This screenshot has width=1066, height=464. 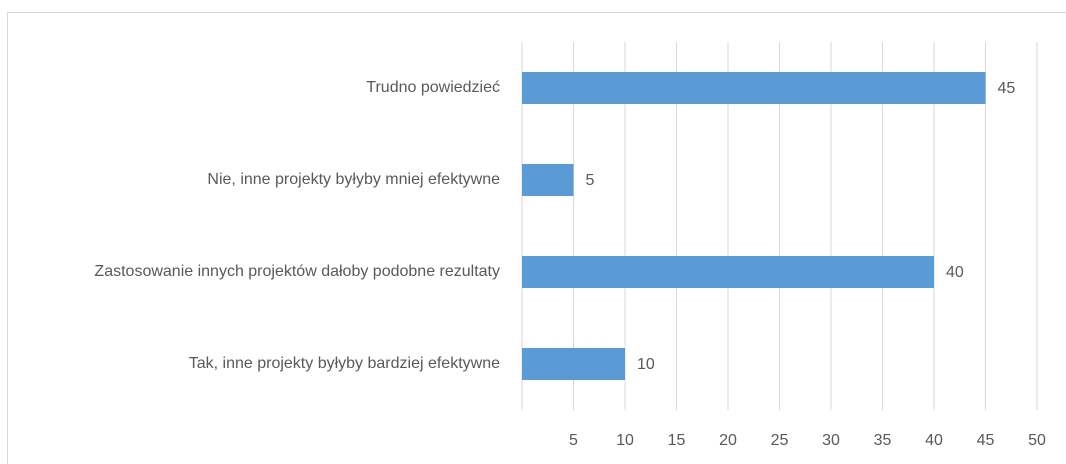 I want to click on category-label: Trudno powiedzieć, so click(x=433, y=87).